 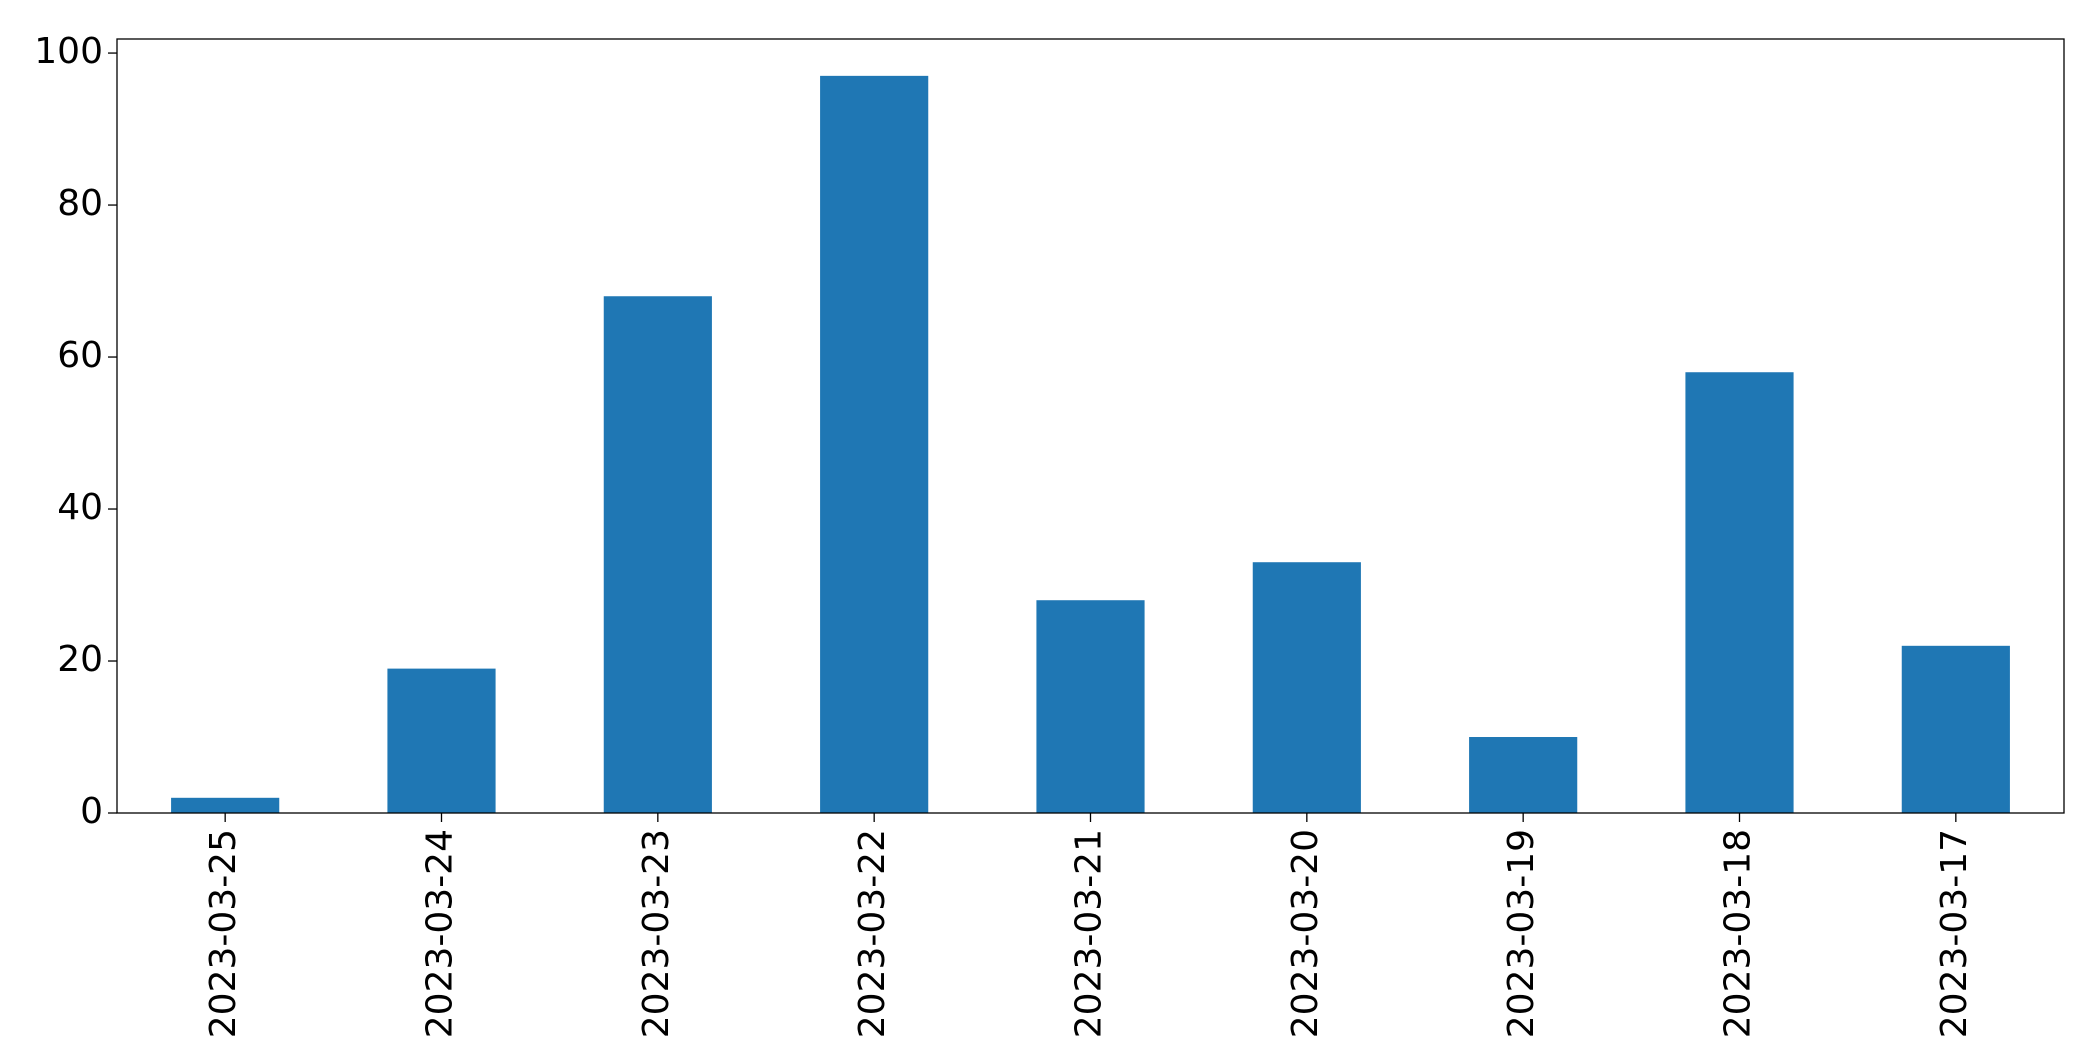 What do you see at coordinates (80, 355) in the screenshot?
I see `y-tick-label: 60` at bounding box center [80, 355].